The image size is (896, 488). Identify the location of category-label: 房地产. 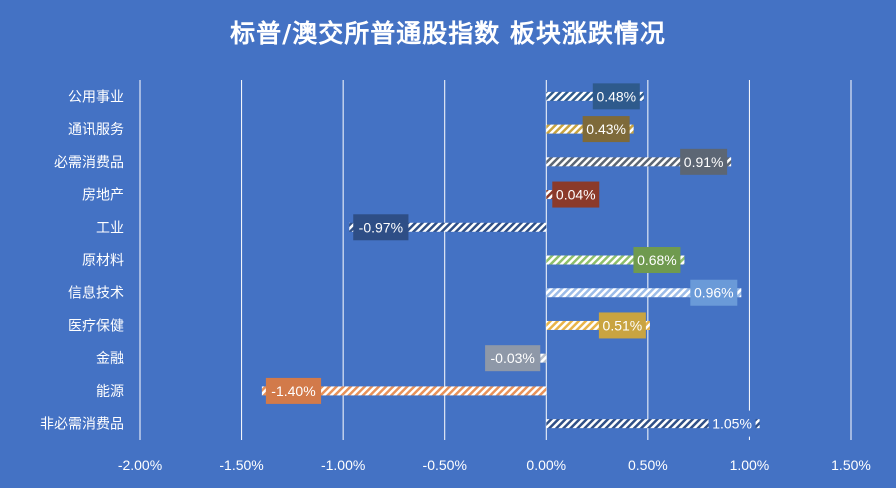
(103, 196).